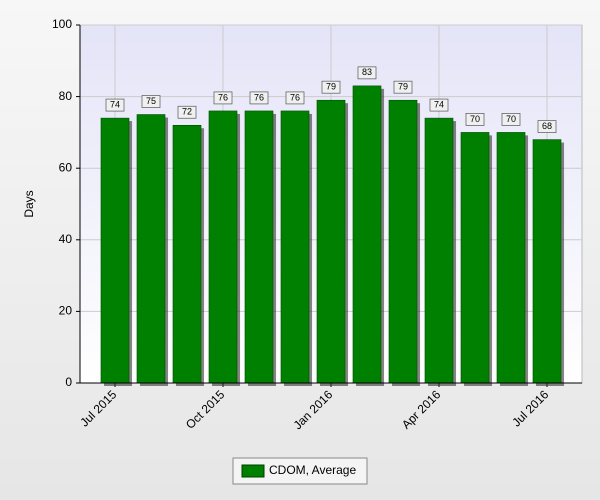 This screenshot has width=600, height=500. What do you see at coordinates (29, 203) in the screenshot?
I see `y-axis-label: Days` at bounding box center [29, 203].